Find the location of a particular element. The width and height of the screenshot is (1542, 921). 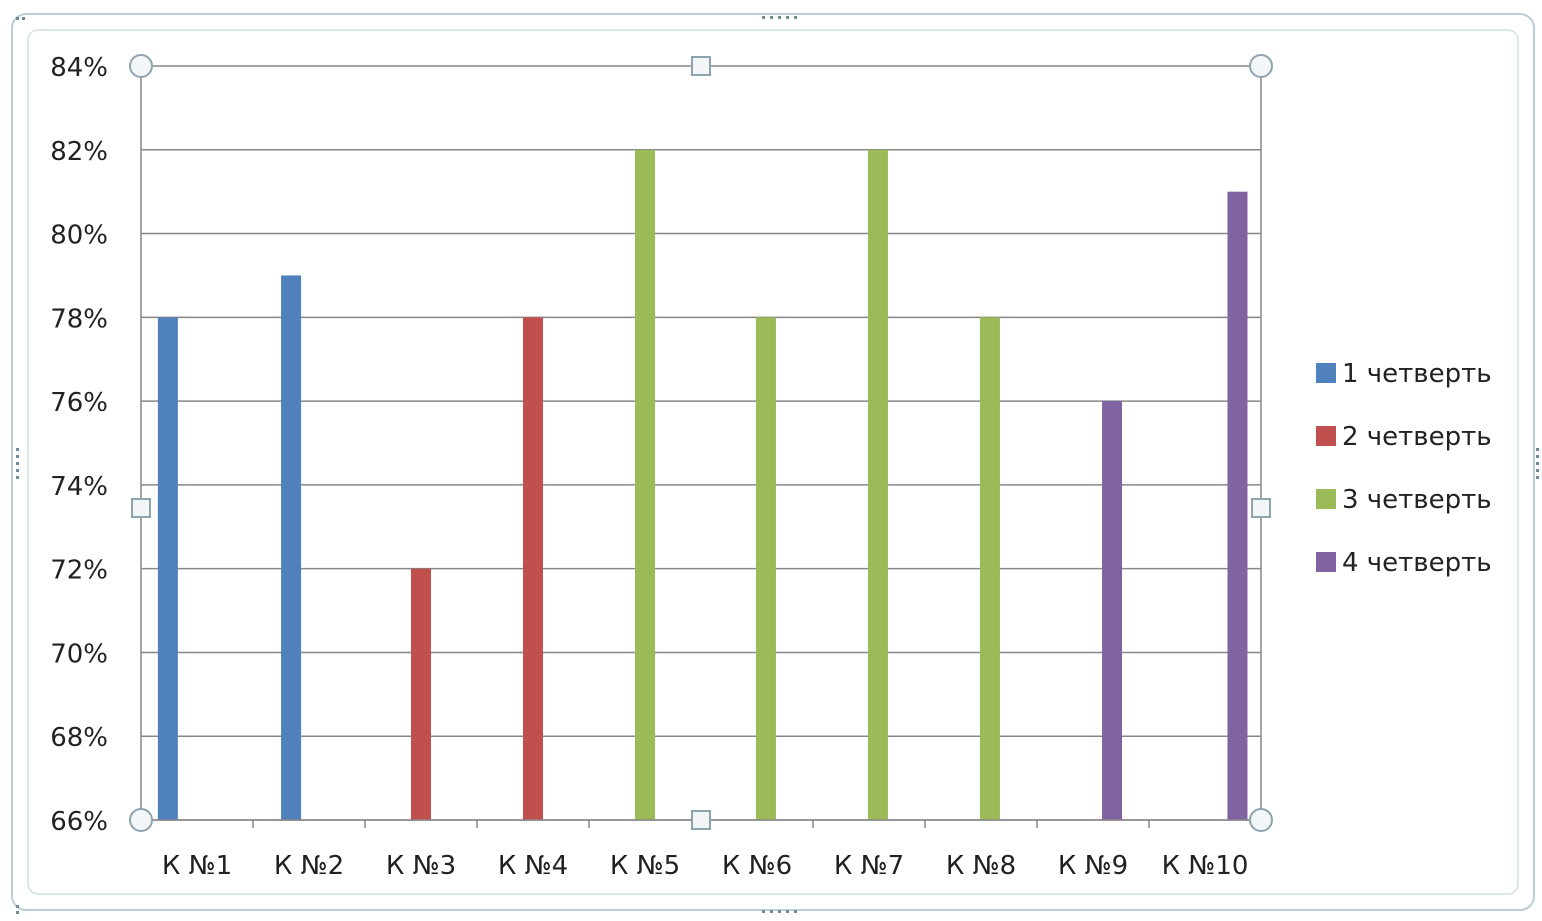

y-tick-label: 76% is located at coordinates (79, 403).